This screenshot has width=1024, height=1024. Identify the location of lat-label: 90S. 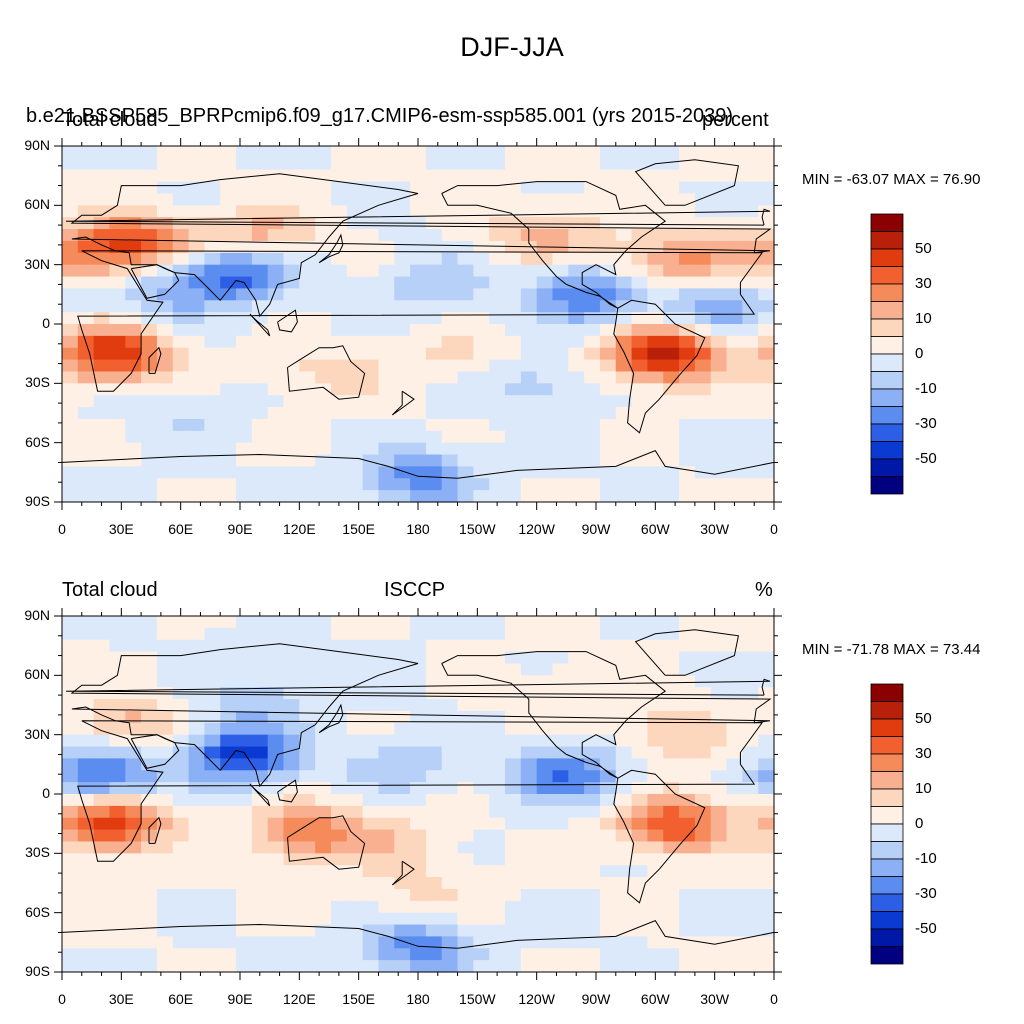
(37, 501).